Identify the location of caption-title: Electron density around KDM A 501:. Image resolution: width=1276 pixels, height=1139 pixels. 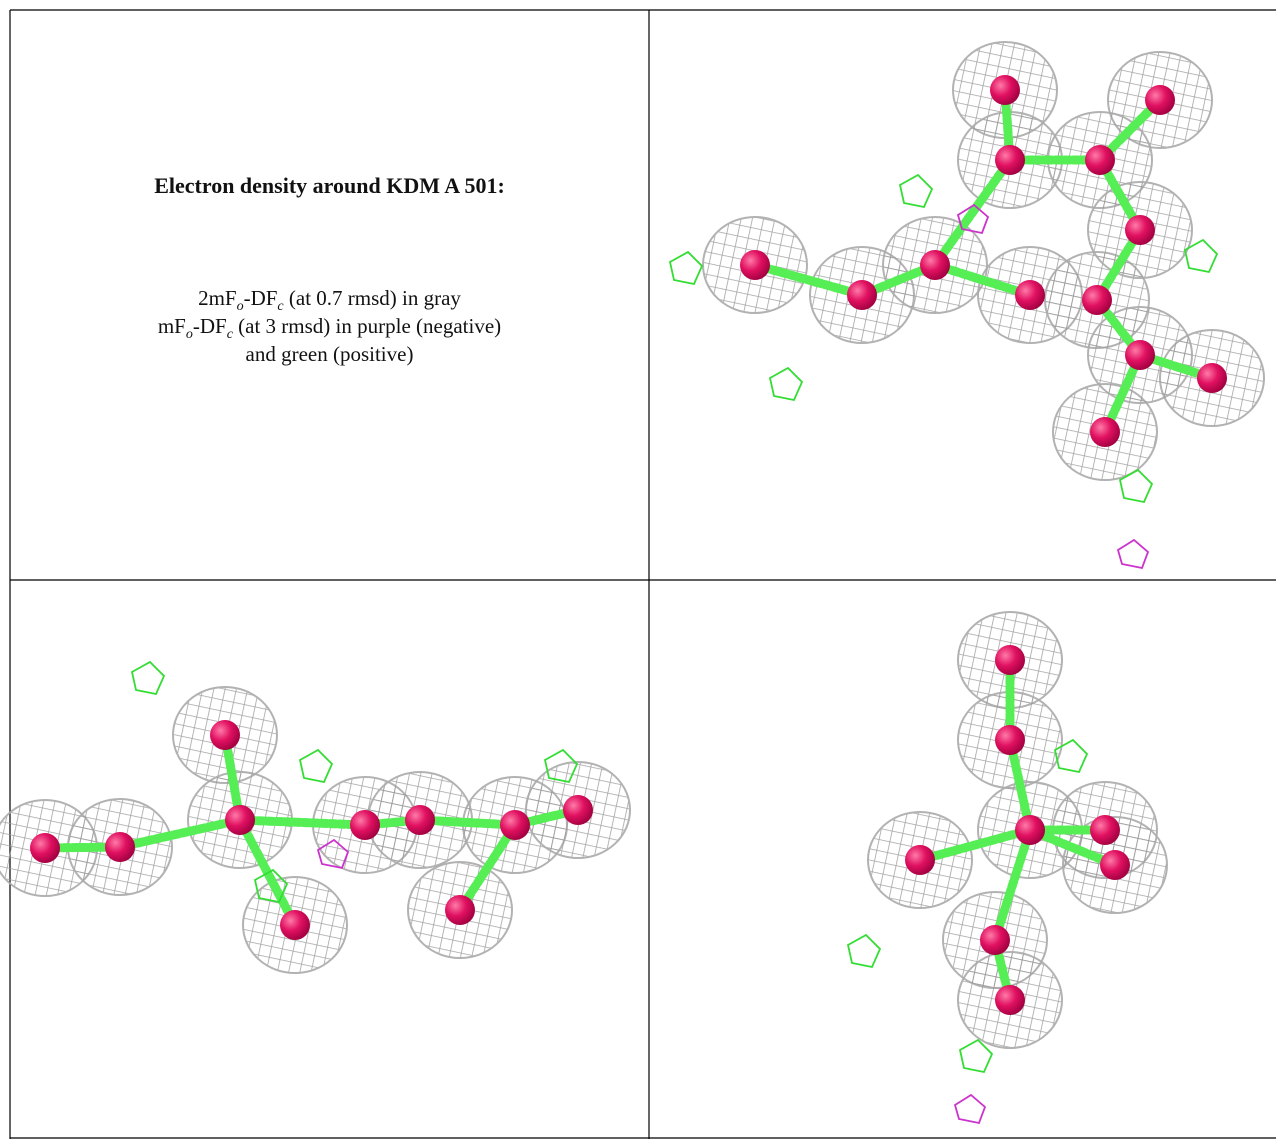
(329, 185).